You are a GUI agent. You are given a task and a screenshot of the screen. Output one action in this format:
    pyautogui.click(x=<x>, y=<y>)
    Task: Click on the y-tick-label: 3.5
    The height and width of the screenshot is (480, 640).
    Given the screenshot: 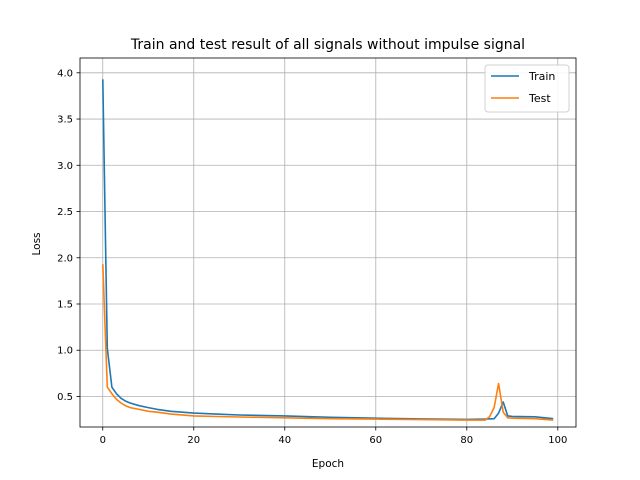 What is the action you would take?
    pyautogui.click(x=65, y=120)
    